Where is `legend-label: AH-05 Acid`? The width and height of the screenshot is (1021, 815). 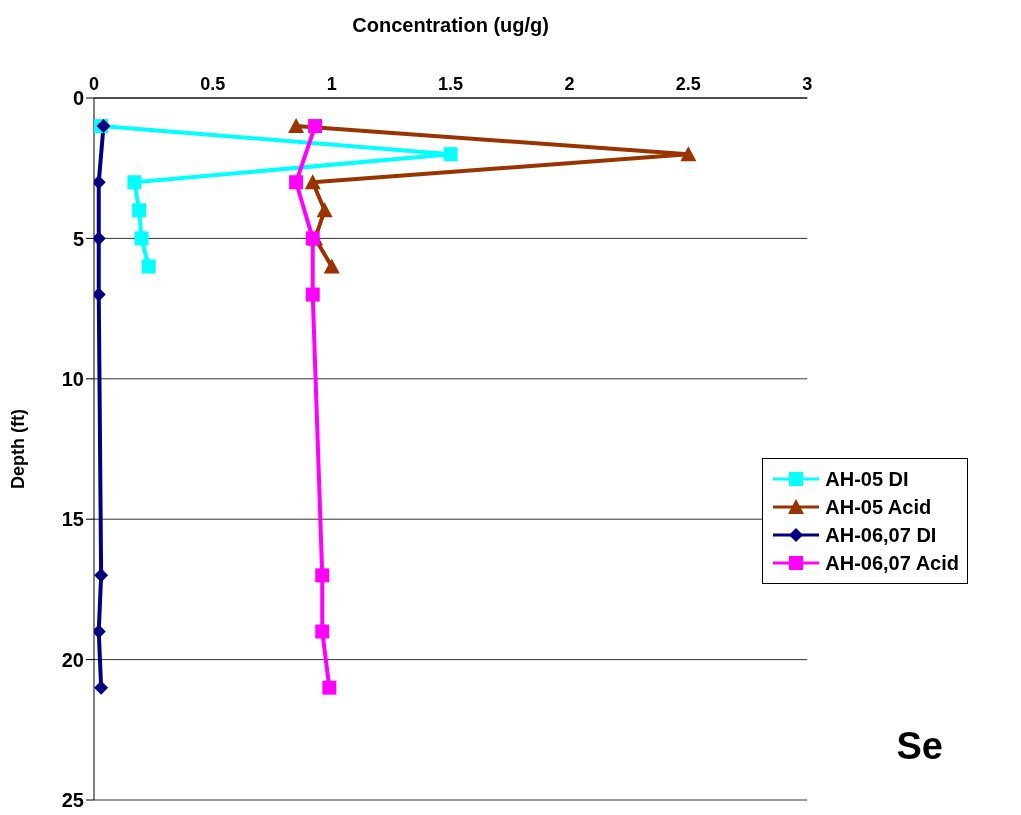 legend-label: AH-05 Acid is located at coordinates (878, 507).